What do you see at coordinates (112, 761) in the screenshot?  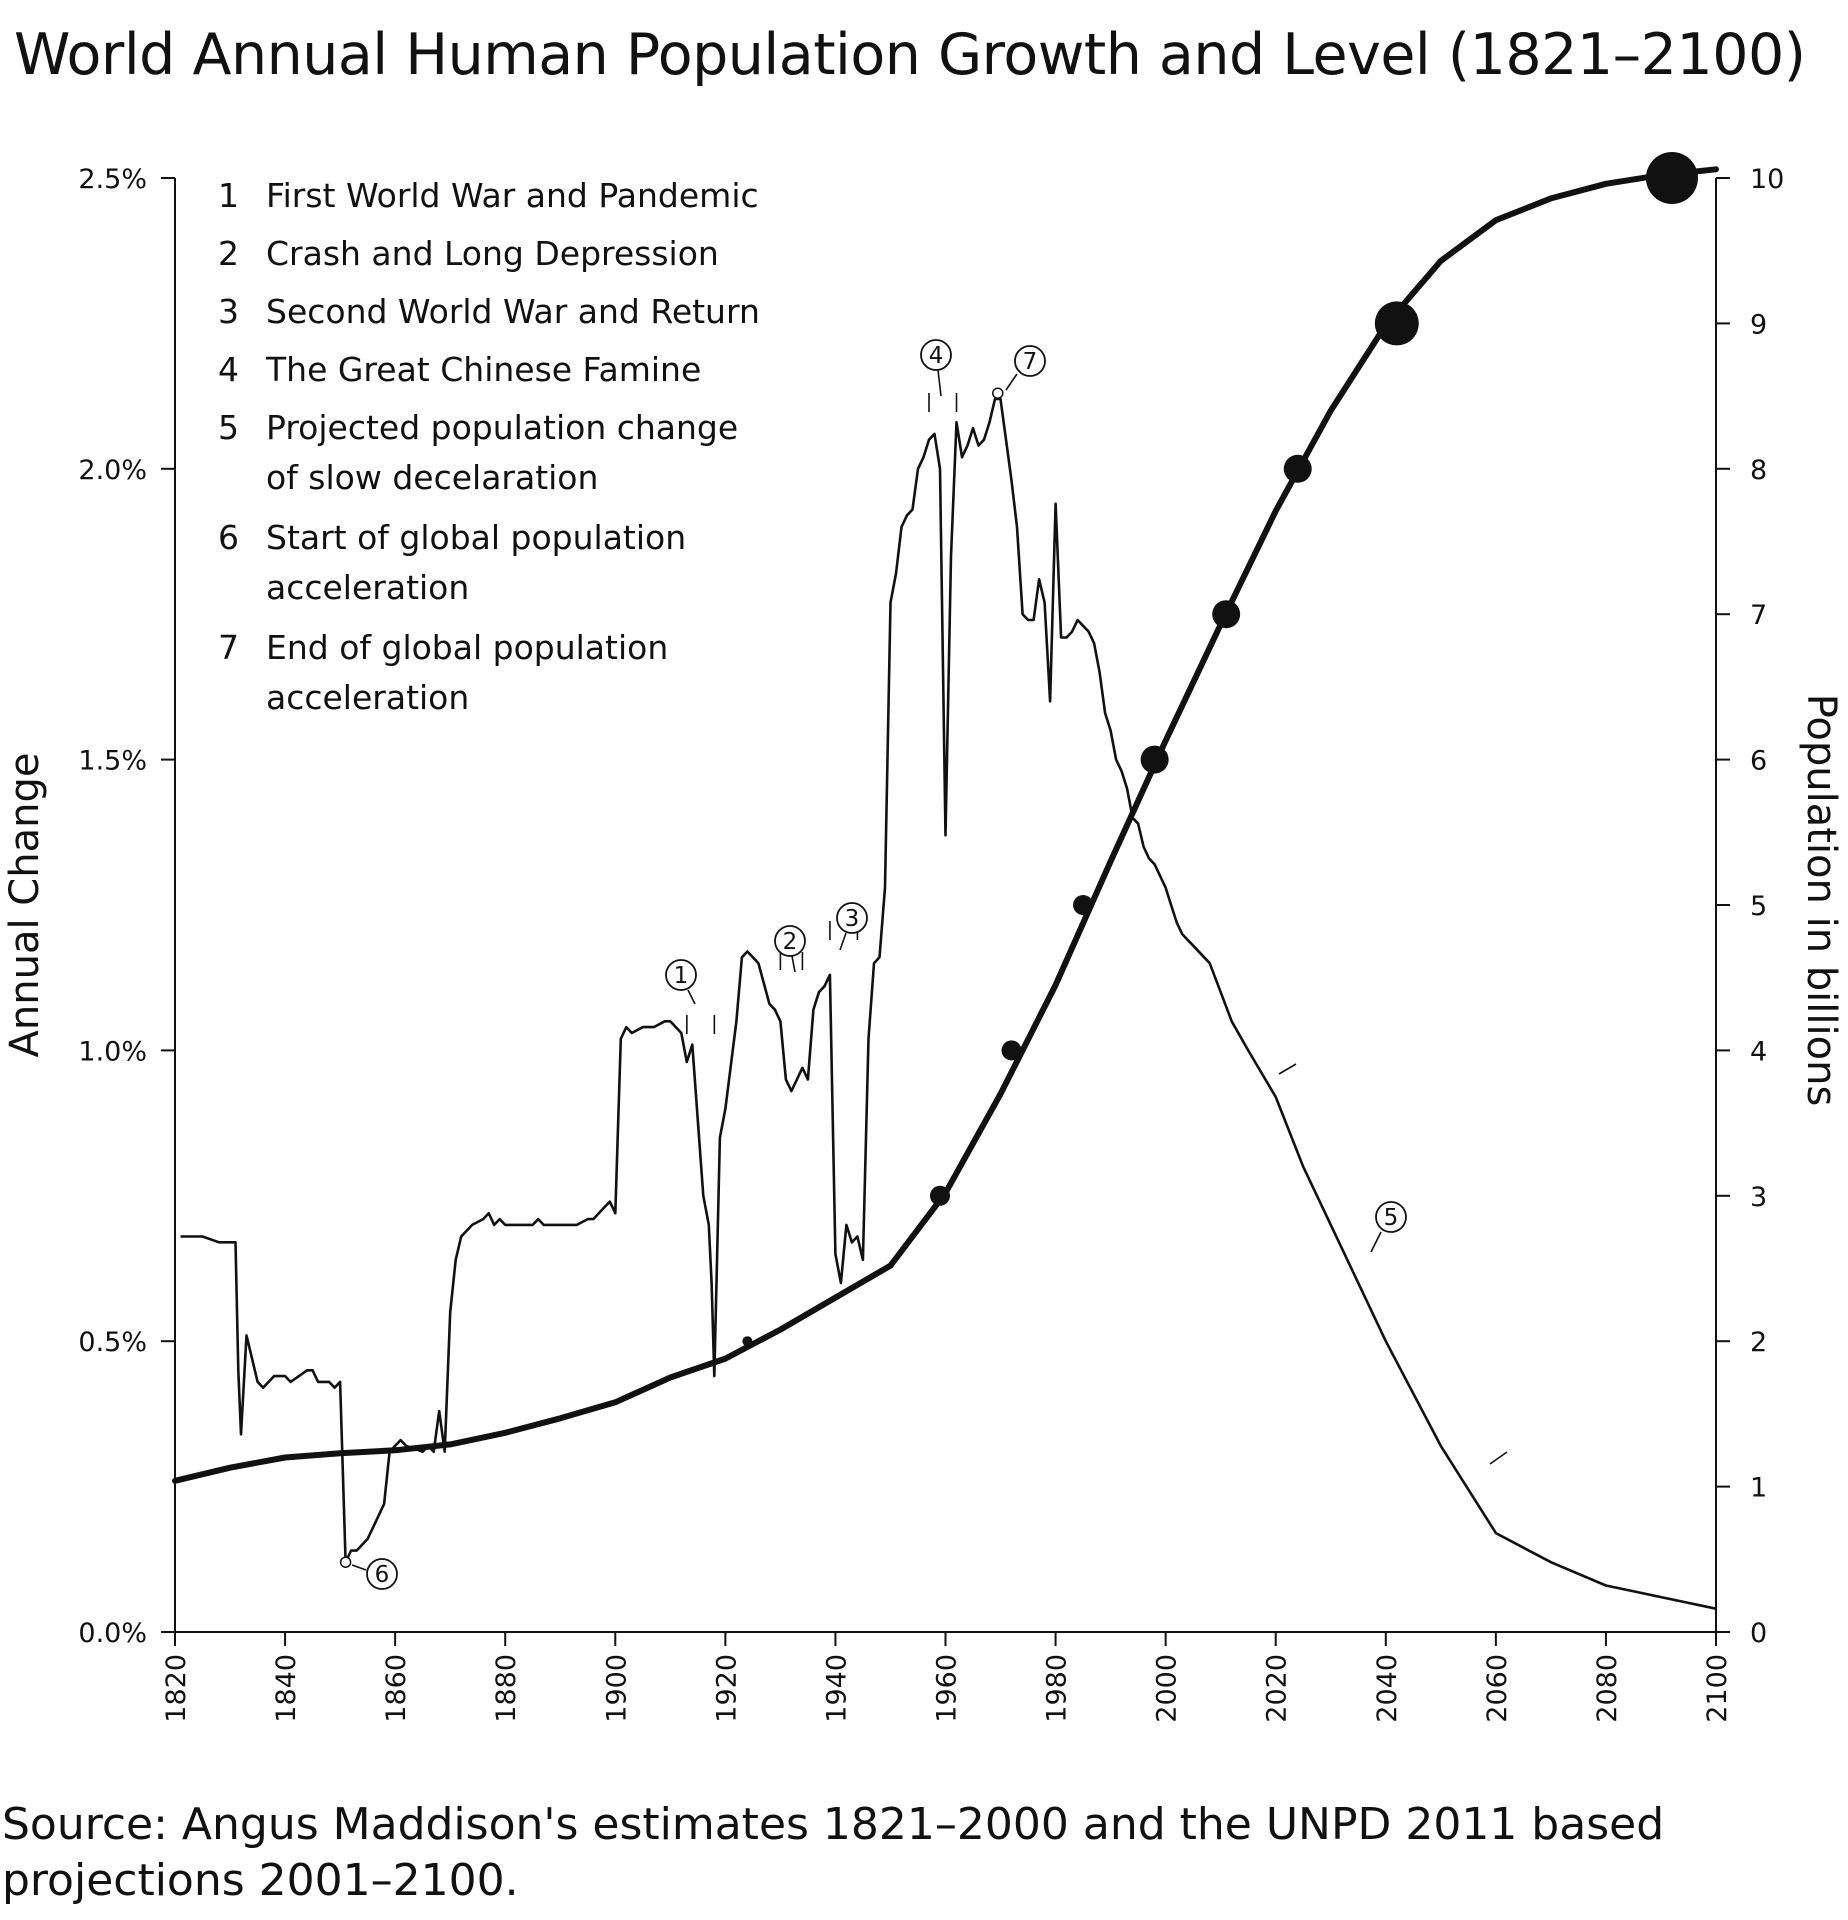 I see `y-left-tick-label: 1.5%` at bounding box center [112, 761].